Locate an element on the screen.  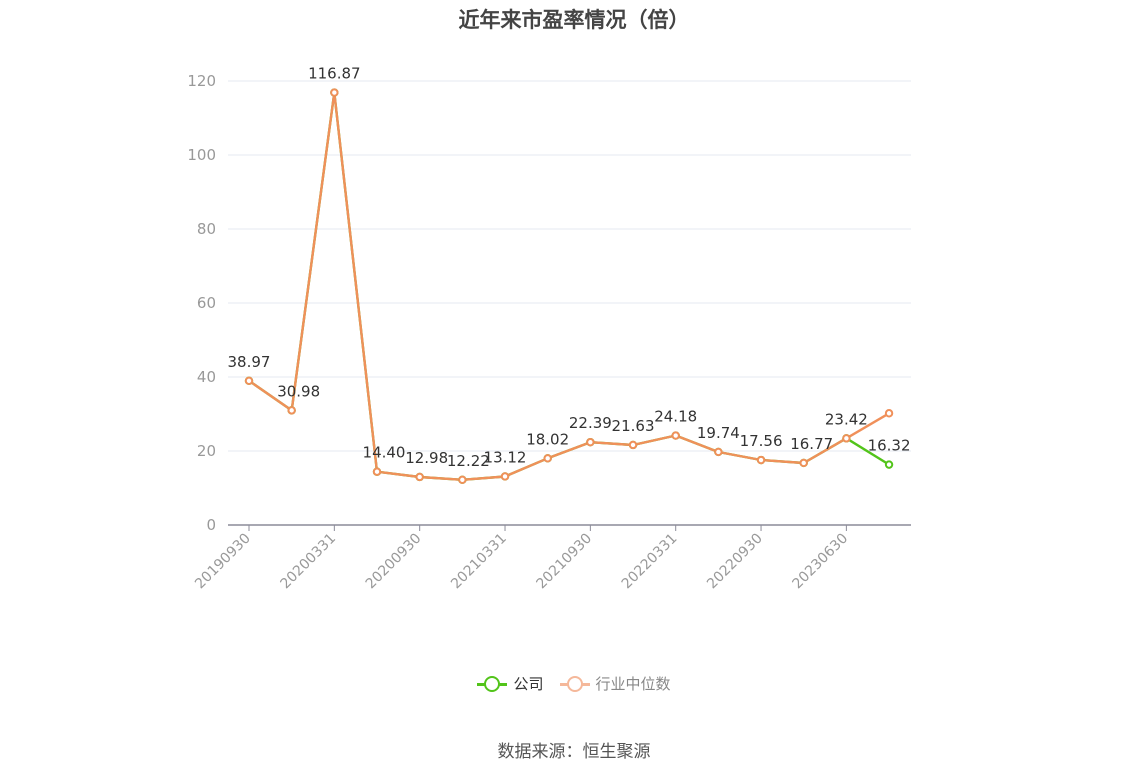
data-label: 16.32 is located at coordinates (889, 446).